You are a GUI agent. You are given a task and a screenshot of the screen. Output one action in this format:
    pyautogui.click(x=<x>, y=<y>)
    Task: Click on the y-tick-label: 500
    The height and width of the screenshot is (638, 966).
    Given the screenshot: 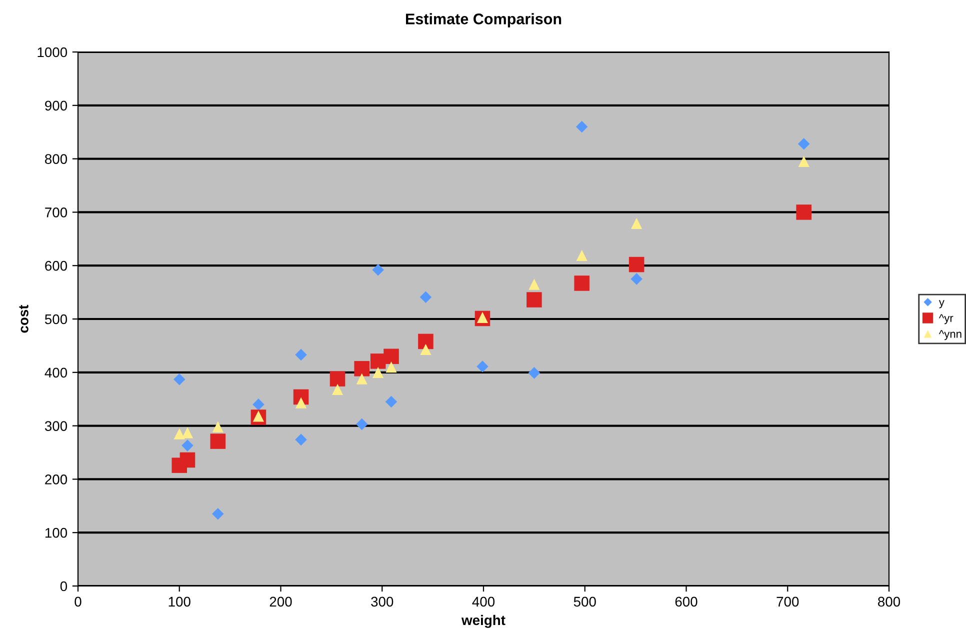 What is the action you would take?
    pyautogui.click(x=56, y=319)
    